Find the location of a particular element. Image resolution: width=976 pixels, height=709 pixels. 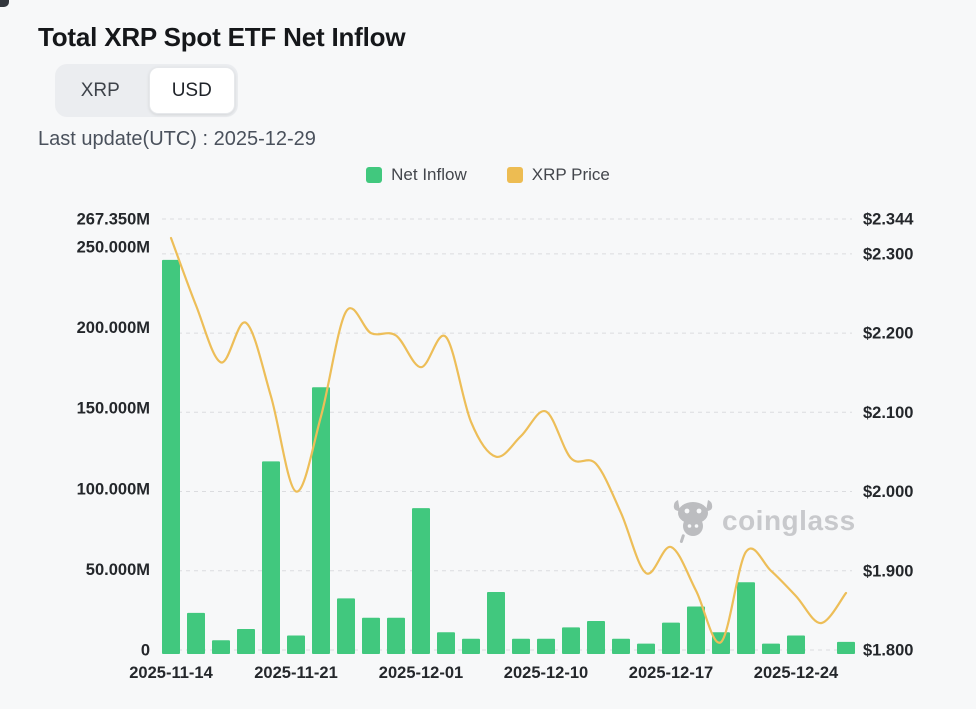

x-axis-tick: 2025-12-01 is located at coordinates (421, 673).